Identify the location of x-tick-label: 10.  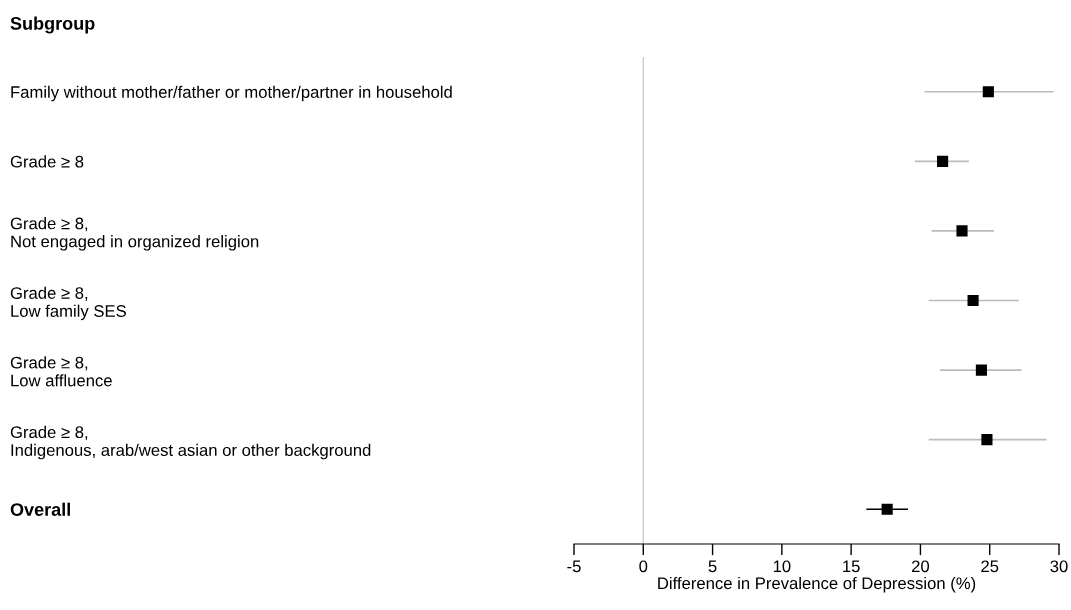
(782, 566).